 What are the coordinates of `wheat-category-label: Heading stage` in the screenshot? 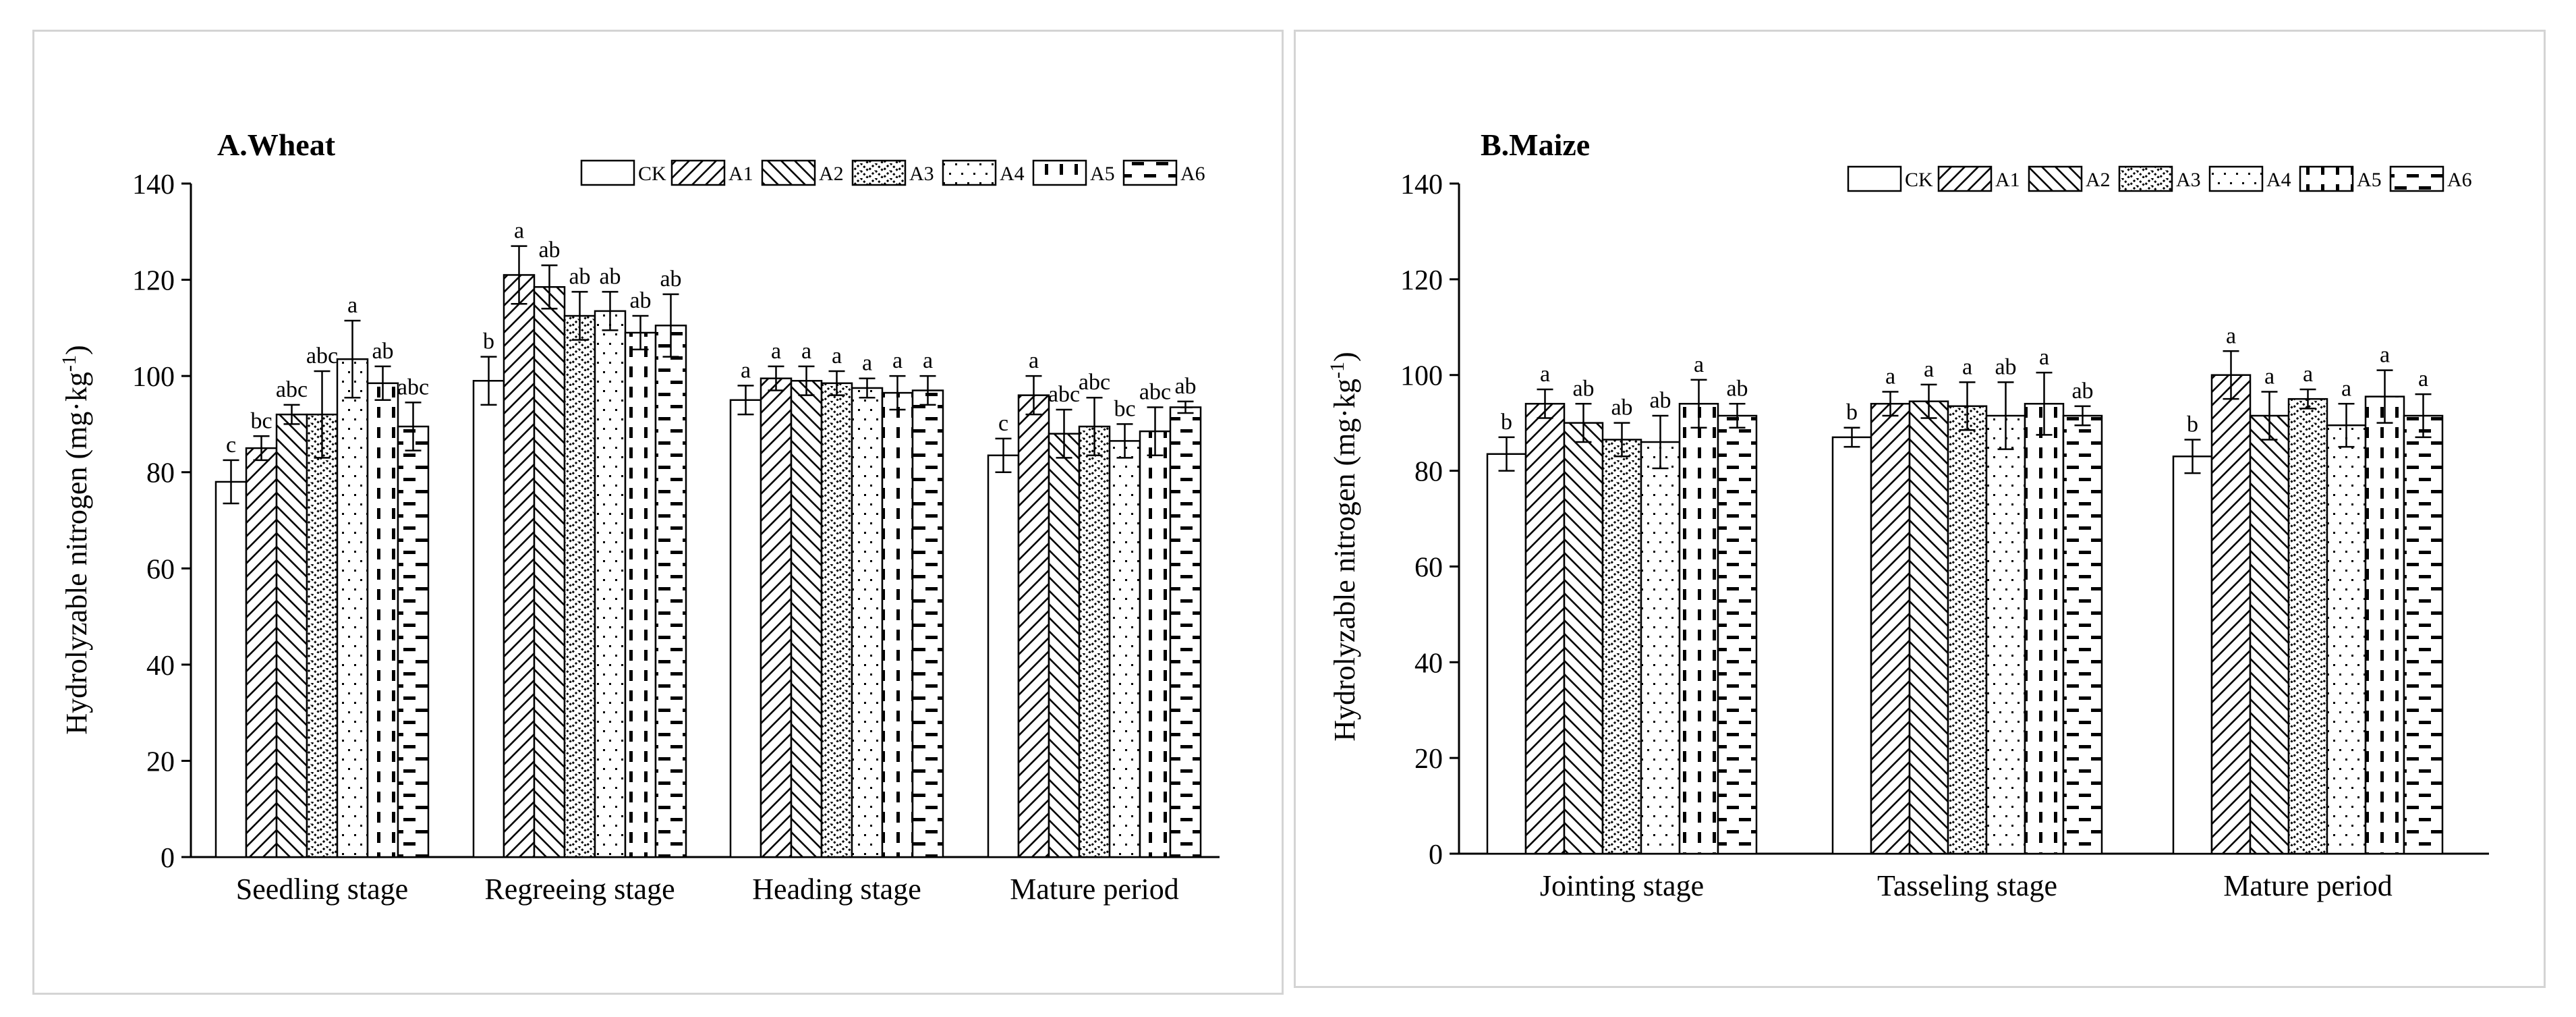 It's located at (836, 889).